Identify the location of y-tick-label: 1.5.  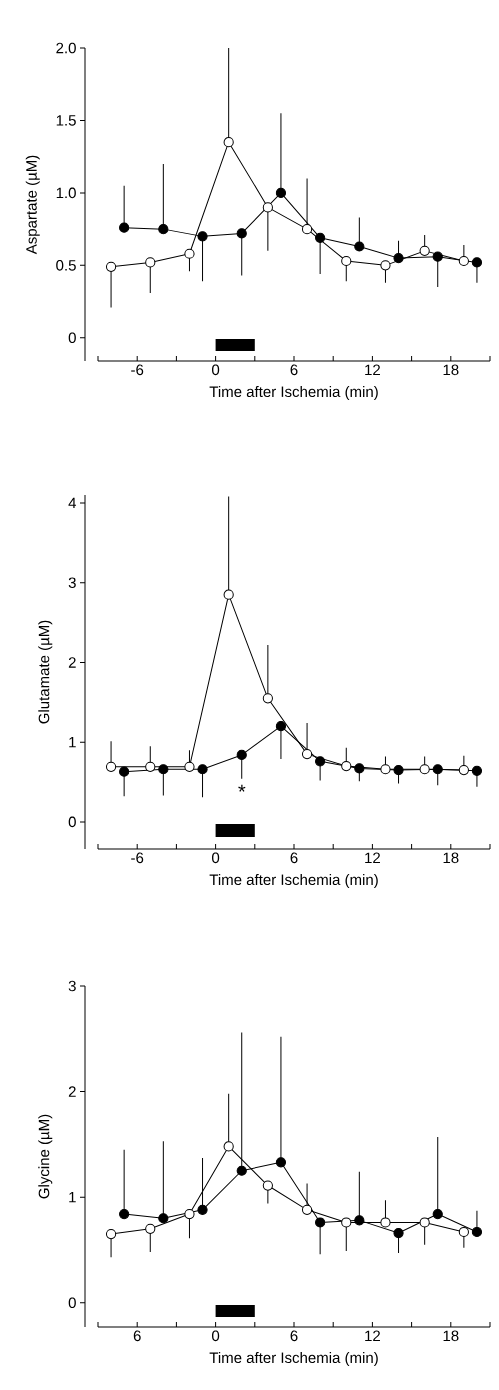
(66, 120).